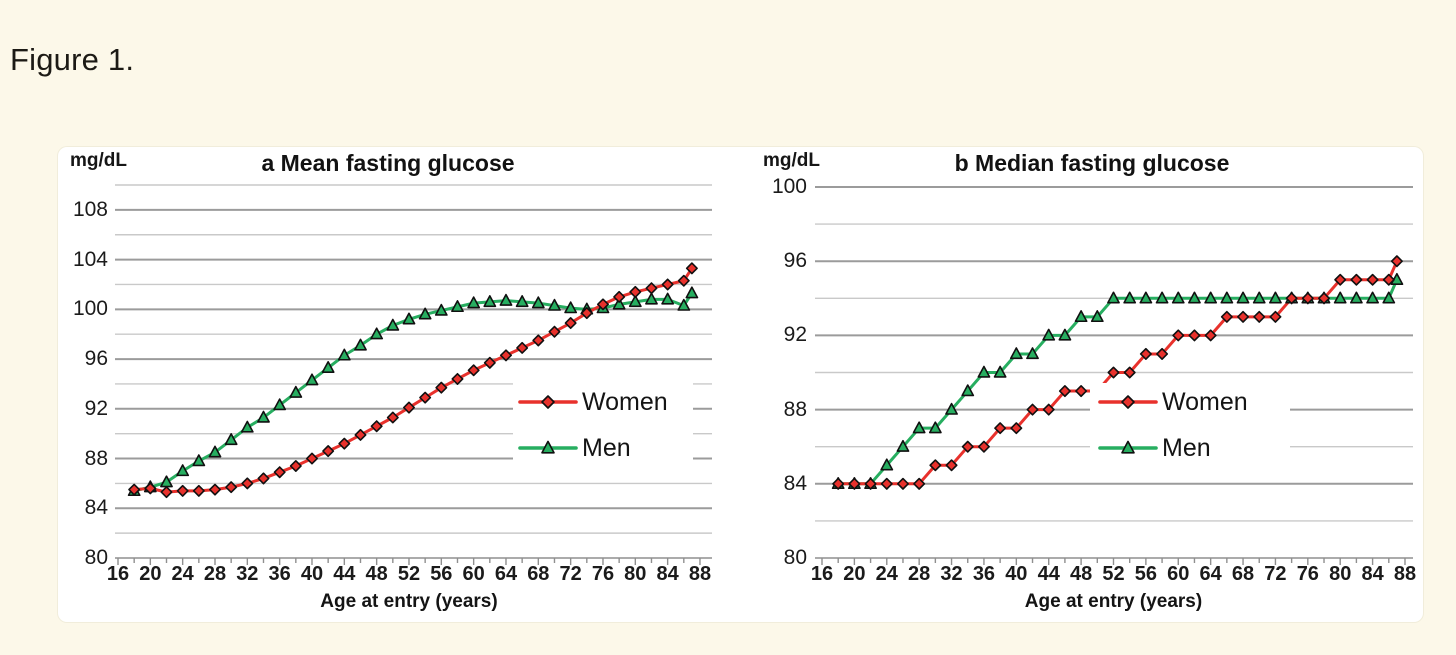  I want to click on chart-title-mean: a Mean fasting glucose, so click(388, 163).